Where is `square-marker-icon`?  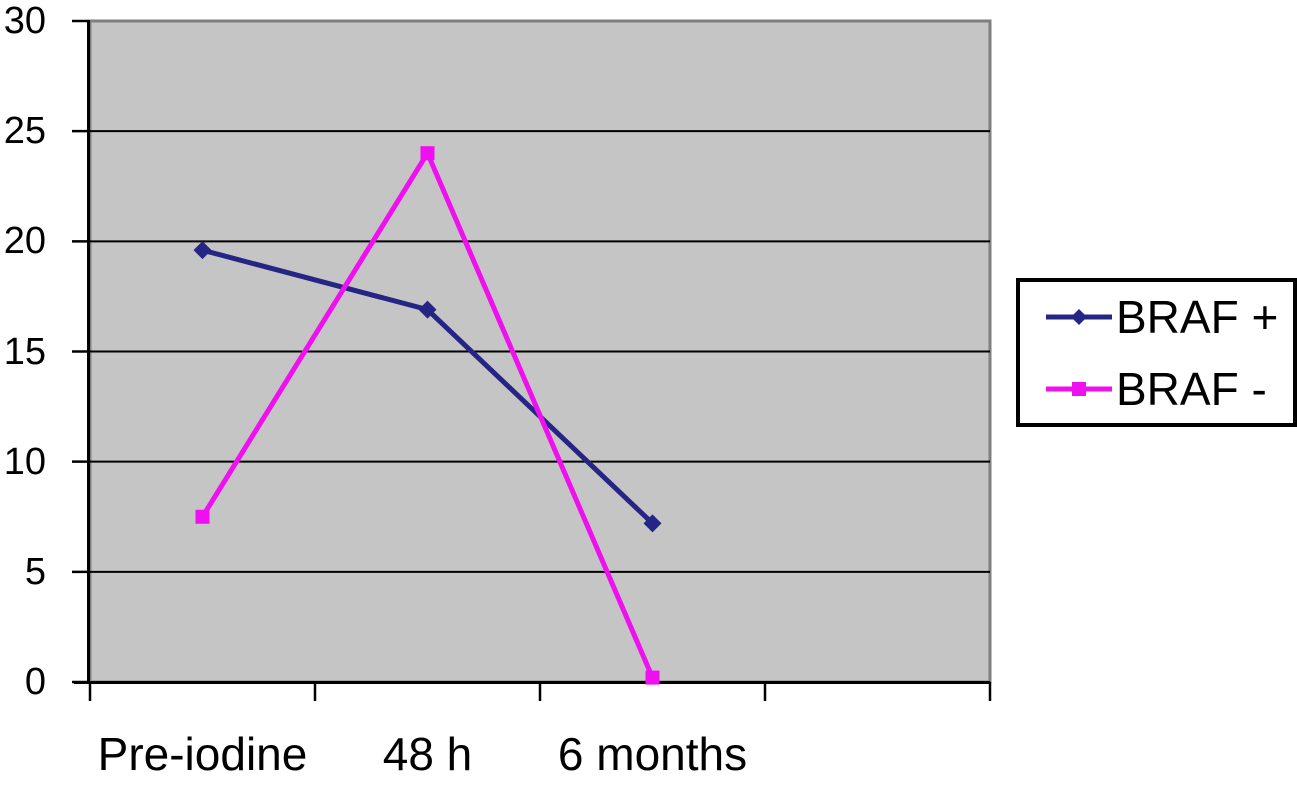
square-marker-icon is located at coordinates (1079, 388).